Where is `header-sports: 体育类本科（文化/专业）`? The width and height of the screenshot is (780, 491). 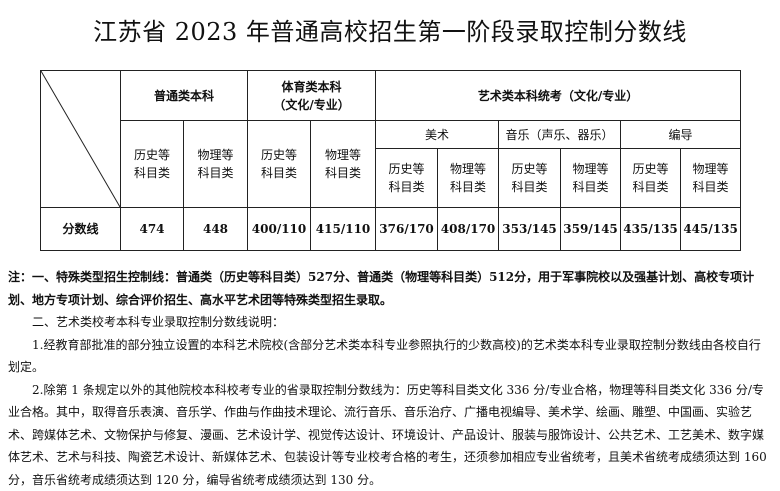
header-sports: 体育类本科（文化/专业） is located at coordinates (312, 96).